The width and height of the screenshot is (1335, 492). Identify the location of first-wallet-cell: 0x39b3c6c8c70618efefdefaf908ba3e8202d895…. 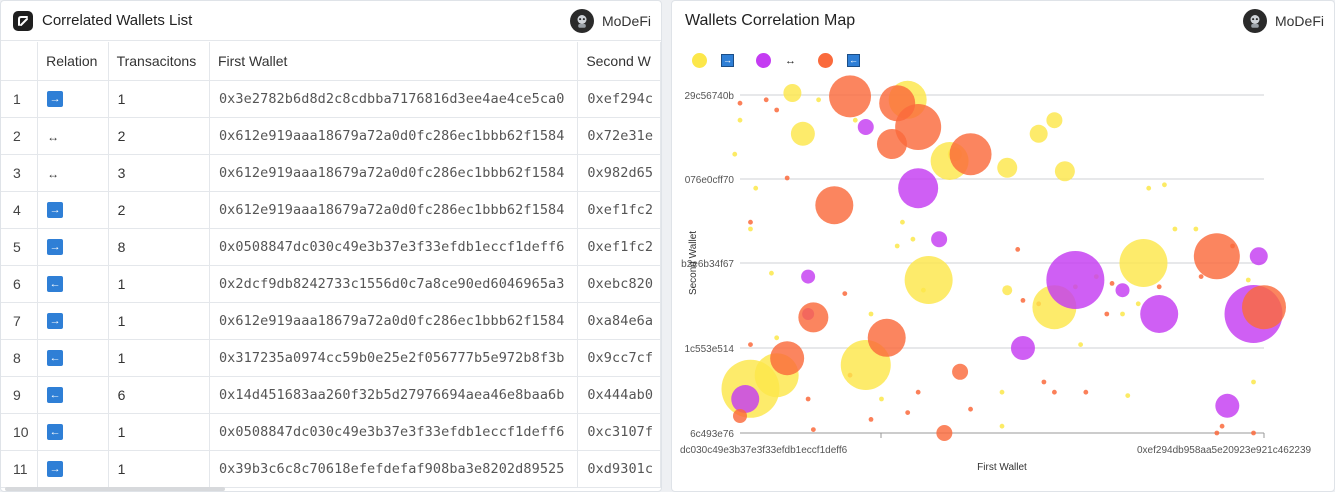
(394, 469).